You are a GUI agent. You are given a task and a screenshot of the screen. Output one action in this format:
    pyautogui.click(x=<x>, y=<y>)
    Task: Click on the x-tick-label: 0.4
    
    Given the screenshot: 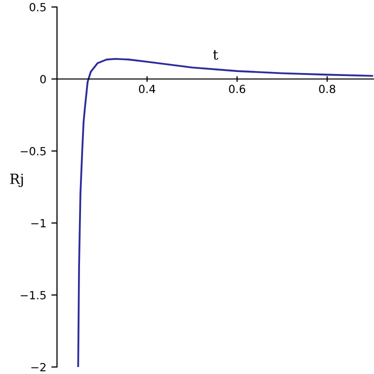 What is the action you would take?
    pyautogui.click(x=147, y=89)
    